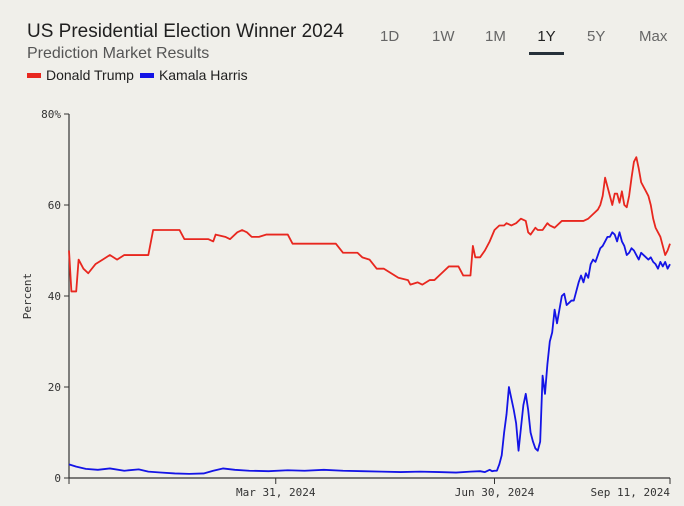 The width and height of the screenshot is (684, 506). Describe the element at coordinates (495, 492) in the screenshot. I see `x-tick-label: Jun 30, 2024` at that location.